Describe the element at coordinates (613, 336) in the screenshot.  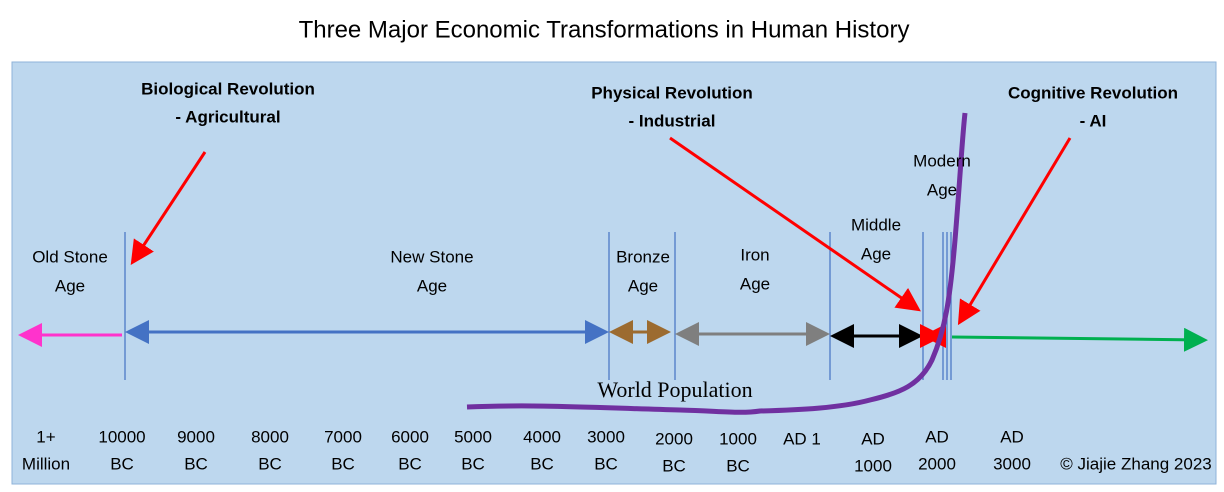
I see `timeline-arrows` at that location.